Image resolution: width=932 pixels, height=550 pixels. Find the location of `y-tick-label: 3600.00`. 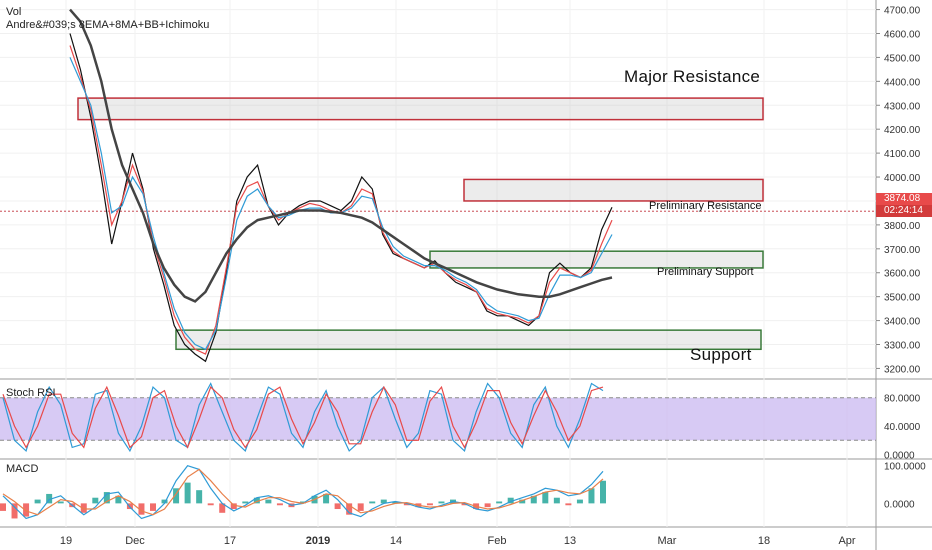

y-tick-label: 3600.00 is located at coordinates (902, 274).